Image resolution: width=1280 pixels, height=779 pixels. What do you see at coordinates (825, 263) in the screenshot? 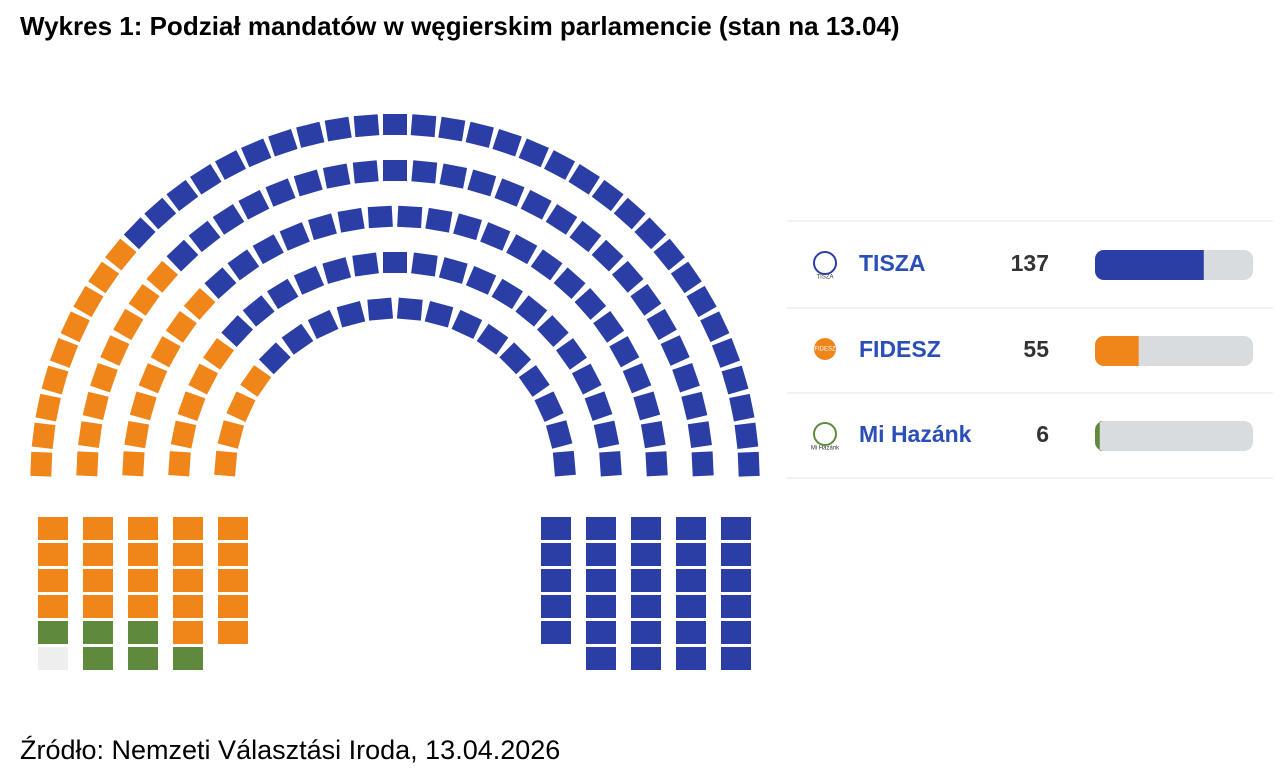
I see `party-logo` at bounding box center [825, 263].